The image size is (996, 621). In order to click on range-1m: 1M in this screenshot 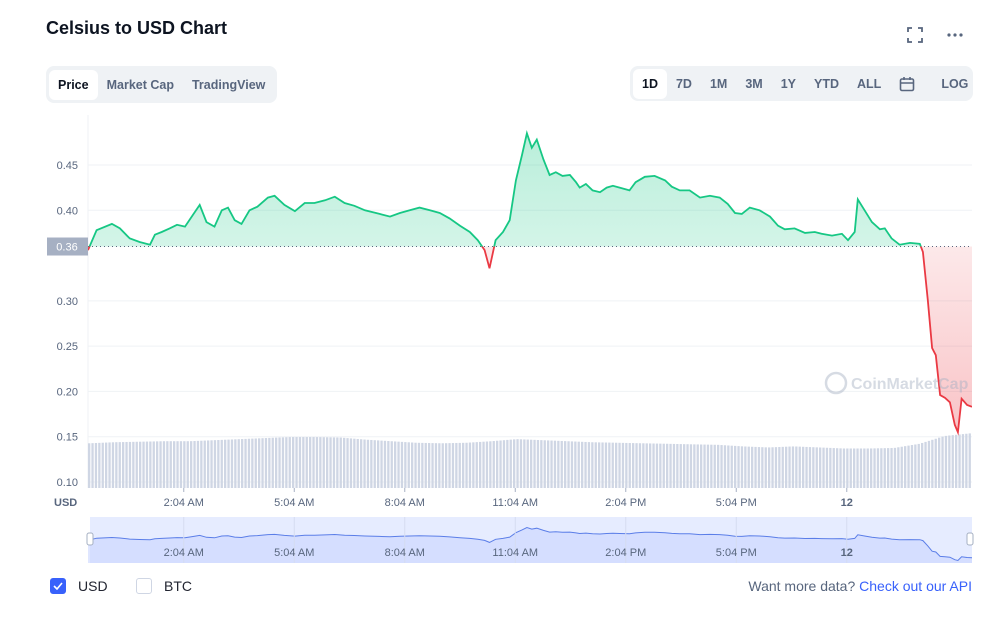, I will do `click(718, 83)`.